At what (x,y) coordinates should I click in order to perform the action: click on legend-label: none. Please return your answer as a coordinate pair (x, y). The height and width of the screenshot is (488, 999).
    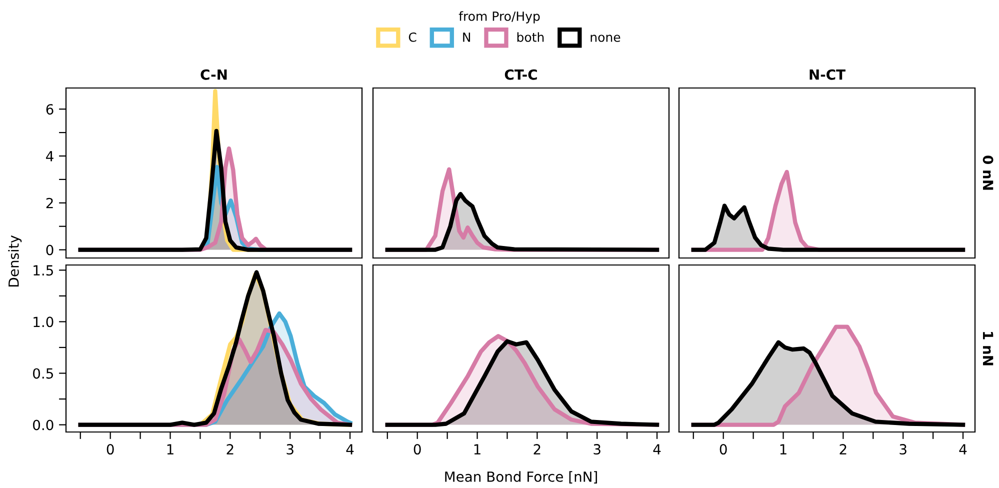
    Looking at the image, I should click on (605, 38).